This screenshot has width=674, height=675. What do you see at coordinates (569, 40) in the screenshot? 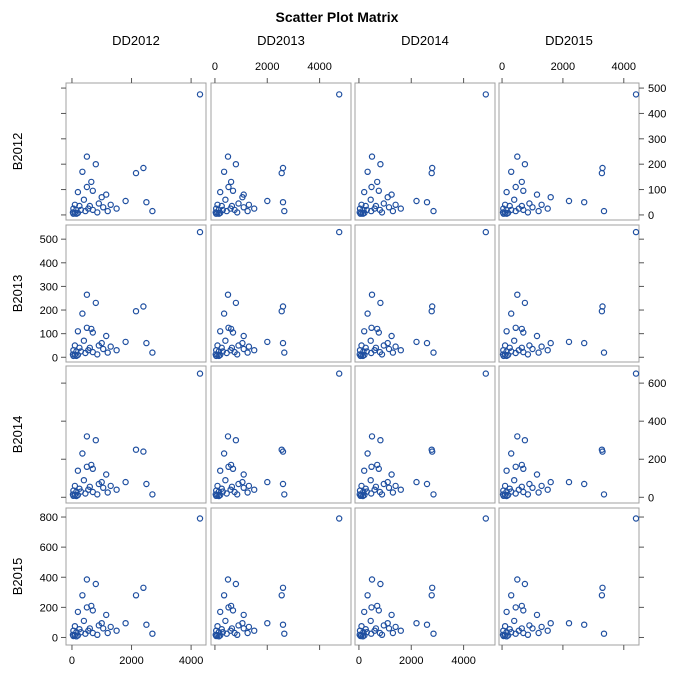
I see `column-label-dd2015: DD2015` at bounding box center [569, 40].